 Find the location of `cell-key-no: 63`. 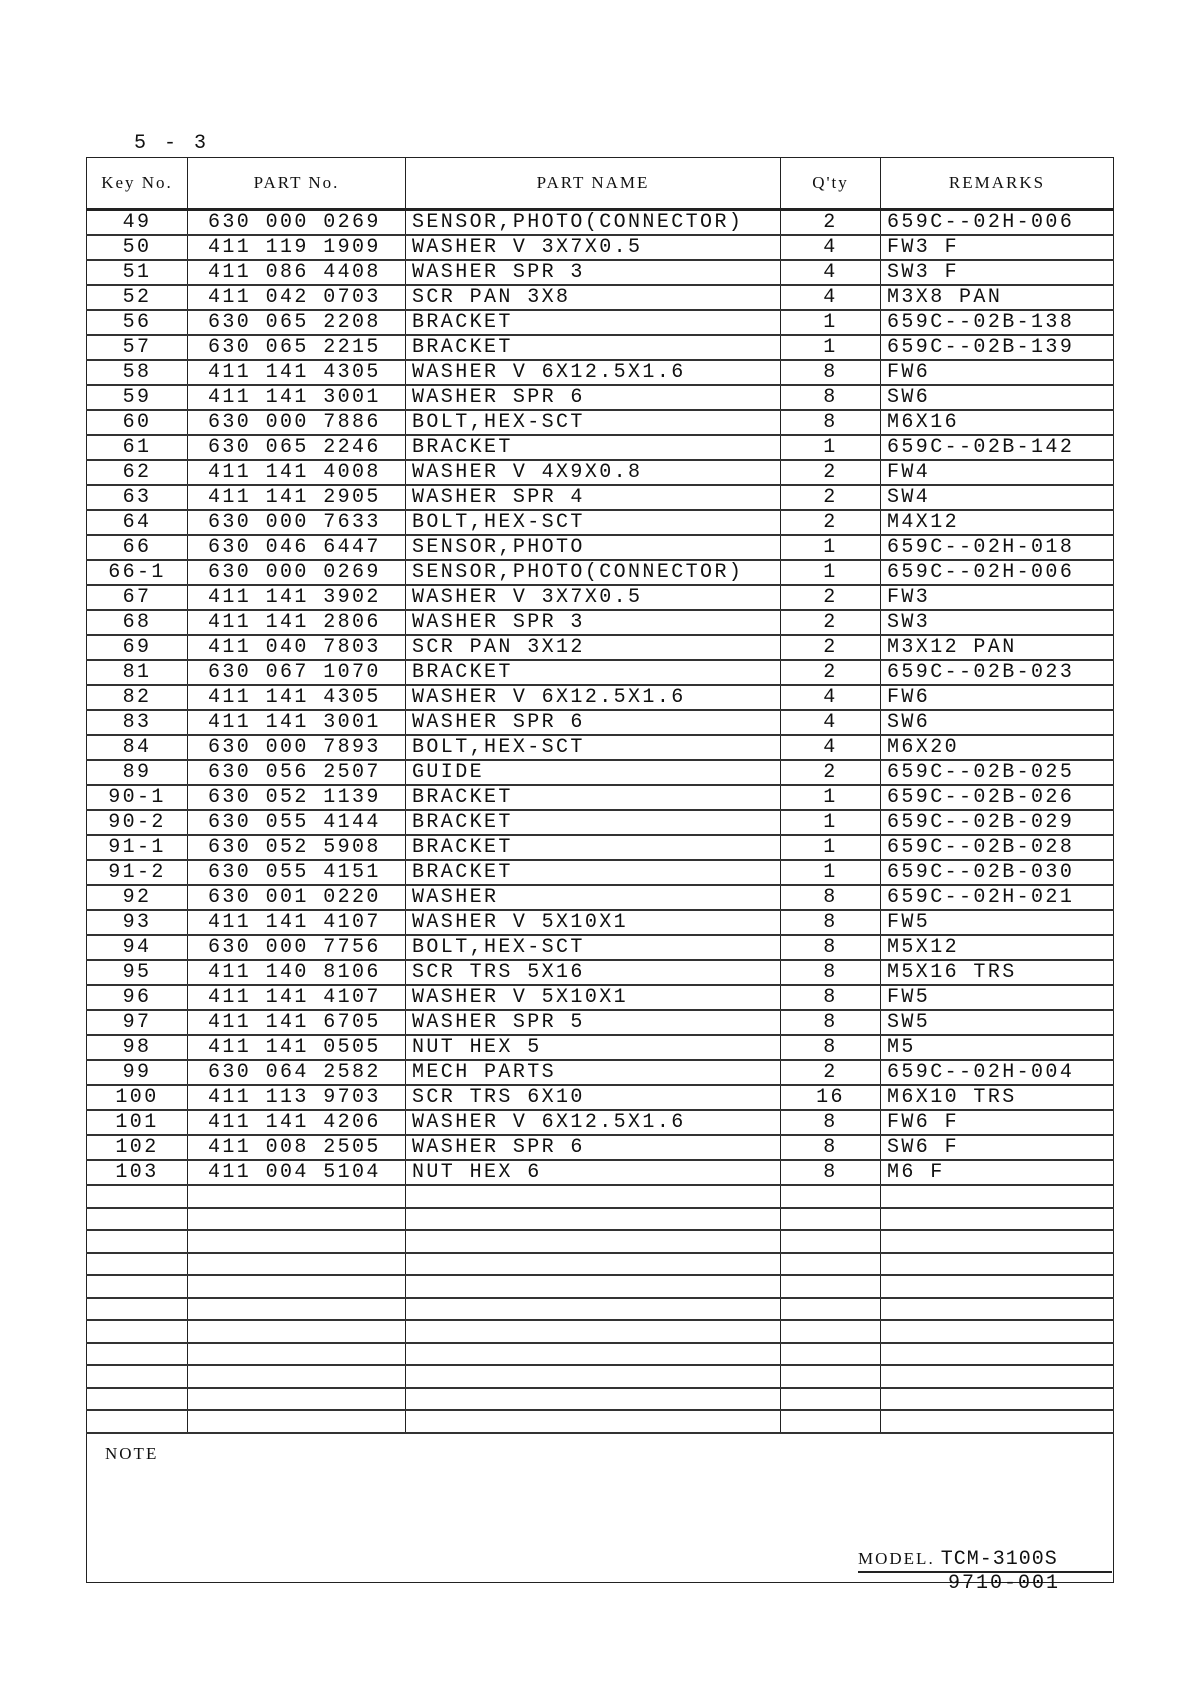

cell-key-no: 63 is located at coordinates (137, 497).